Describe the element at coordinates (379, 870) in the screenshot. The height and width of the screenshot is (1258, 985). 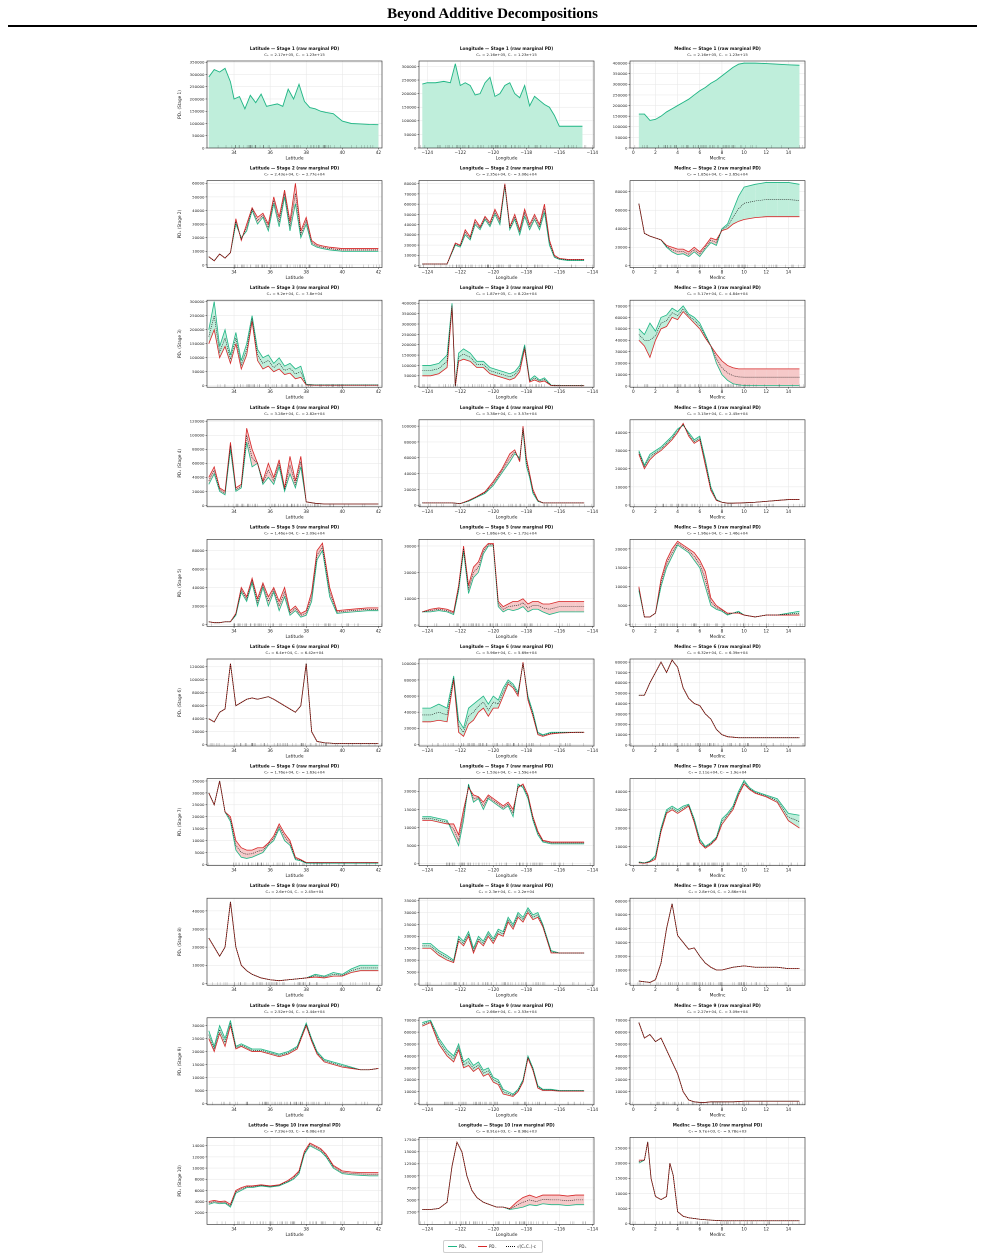
I see `x-tick-label: 42` at that location.